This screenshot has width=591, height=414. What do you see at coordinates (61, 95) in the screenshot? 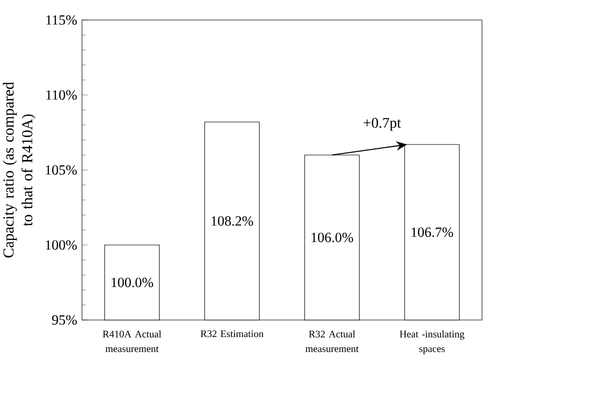
I see `y-tick-label: 110%` at bounding box center [61, 95].